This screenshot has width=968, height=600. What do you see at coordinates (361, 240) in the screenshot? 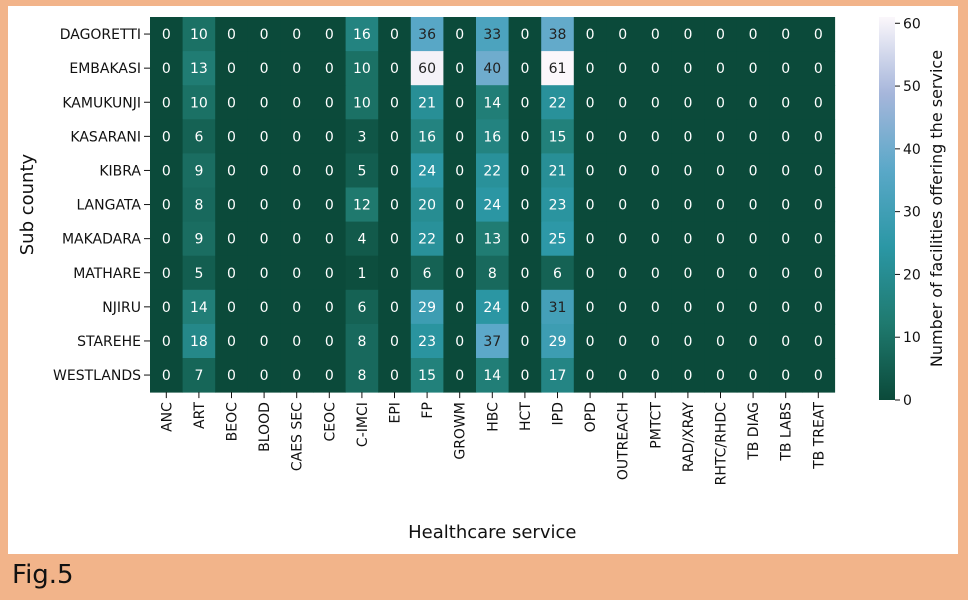
I see `cell-value-label: 4` at bounding box center [361, 240].